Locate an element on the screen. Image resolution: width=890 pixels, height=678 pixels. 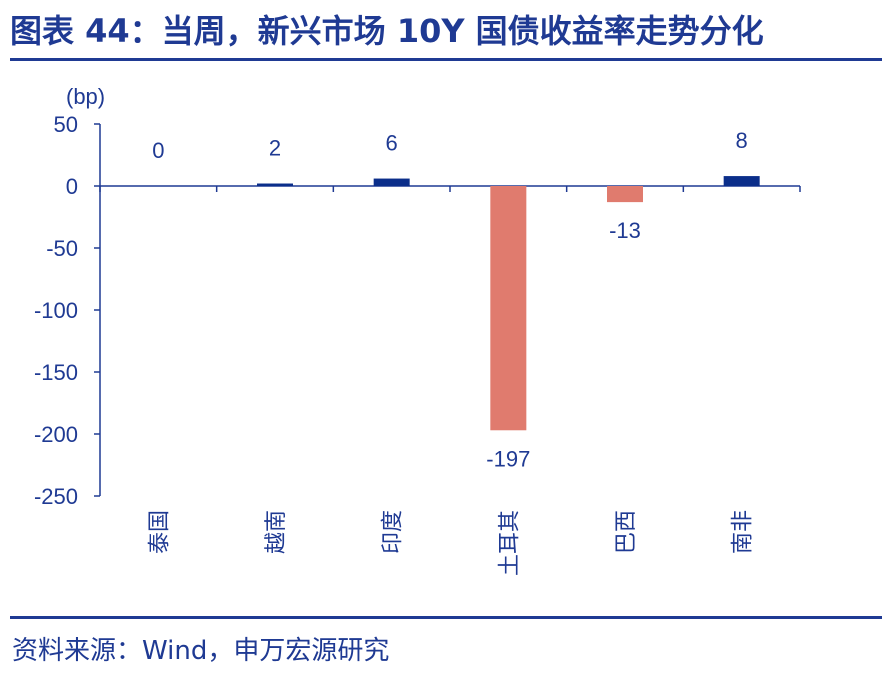
data-label-4: -13 is located at coordinates (625, 230).